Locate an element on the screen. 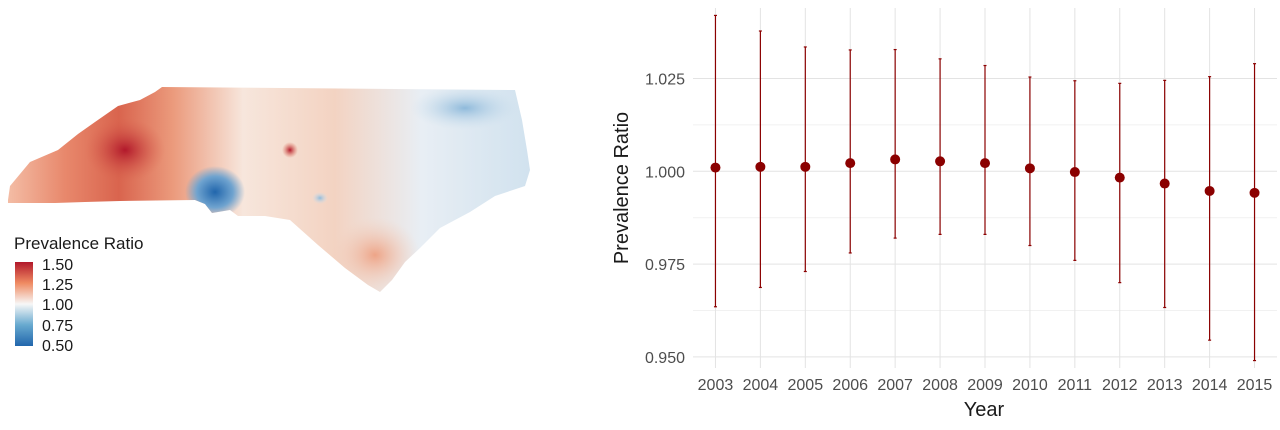 The width and height of the screenshot is (1280, 430). data-points is located at coordinates (985, 176).